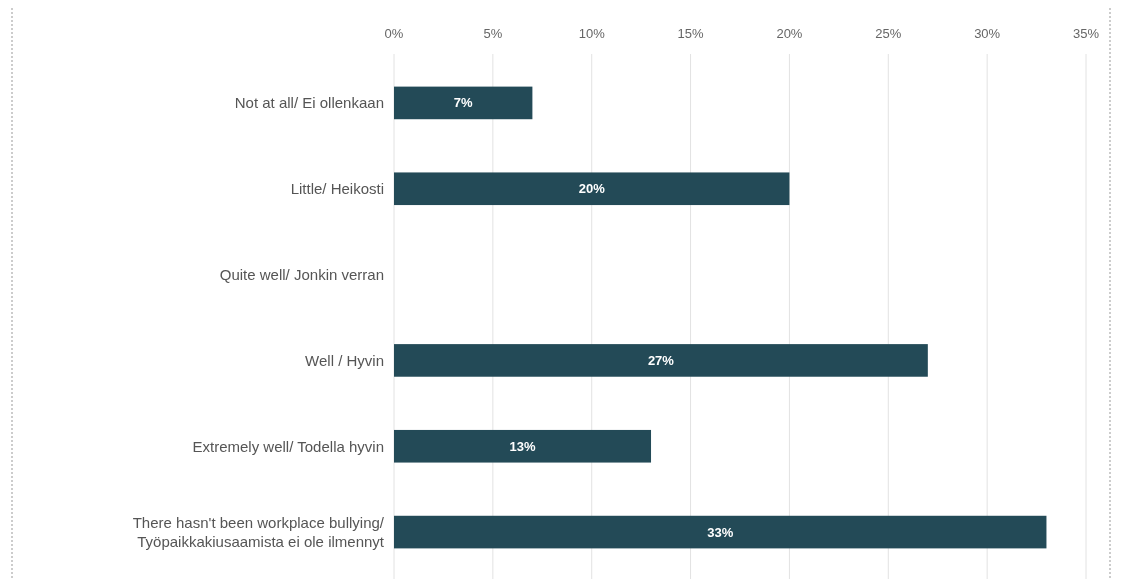  Describe the element at coordinates (691, 33) in the screenshot. I see `x-tick-label: 15%` at that location.